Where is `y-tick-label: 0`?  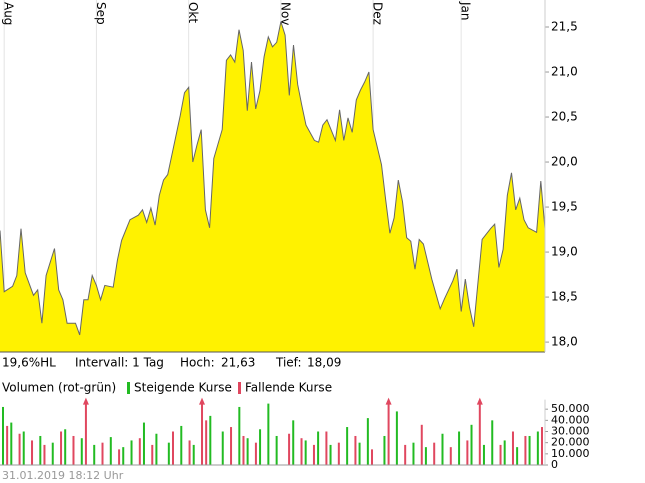 y-tick-label: 0 is located at coordinates (554, 464).